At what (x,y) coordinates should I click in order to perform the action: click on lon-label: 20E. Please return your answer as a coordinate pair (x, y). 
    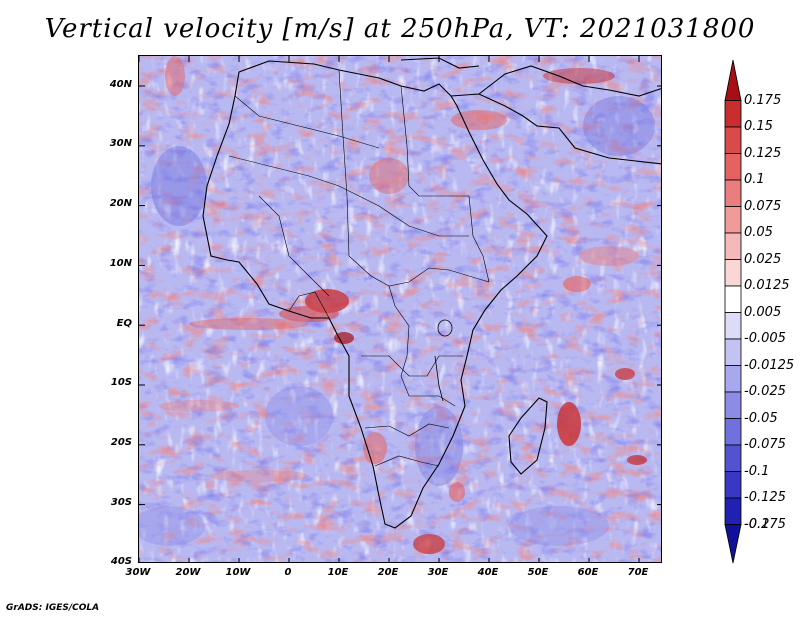
    Looking at the image, I should click on (388, 572).